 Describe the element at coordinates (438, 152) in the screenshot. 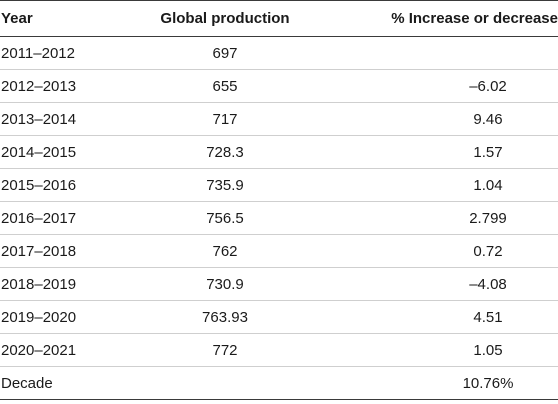

I see `percent-change-cell: 1.57` at that location.